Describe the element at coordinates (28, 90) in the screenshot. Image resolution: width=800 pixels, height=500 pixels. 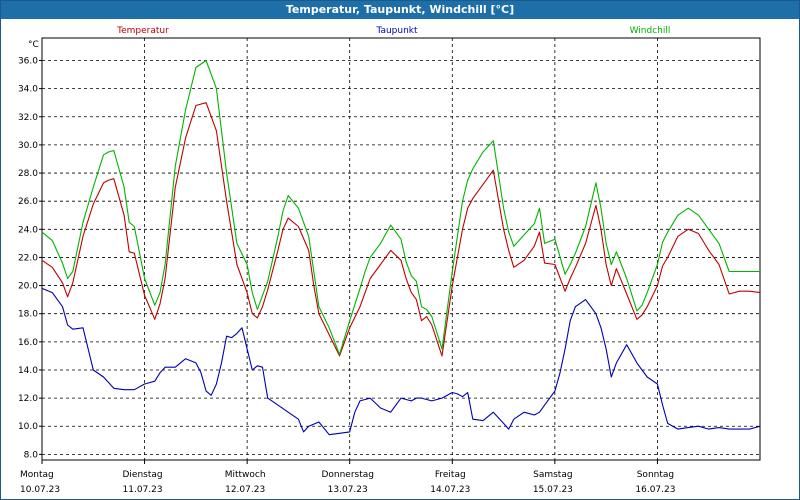
I see `y-tick-label: 34.0` at that location.